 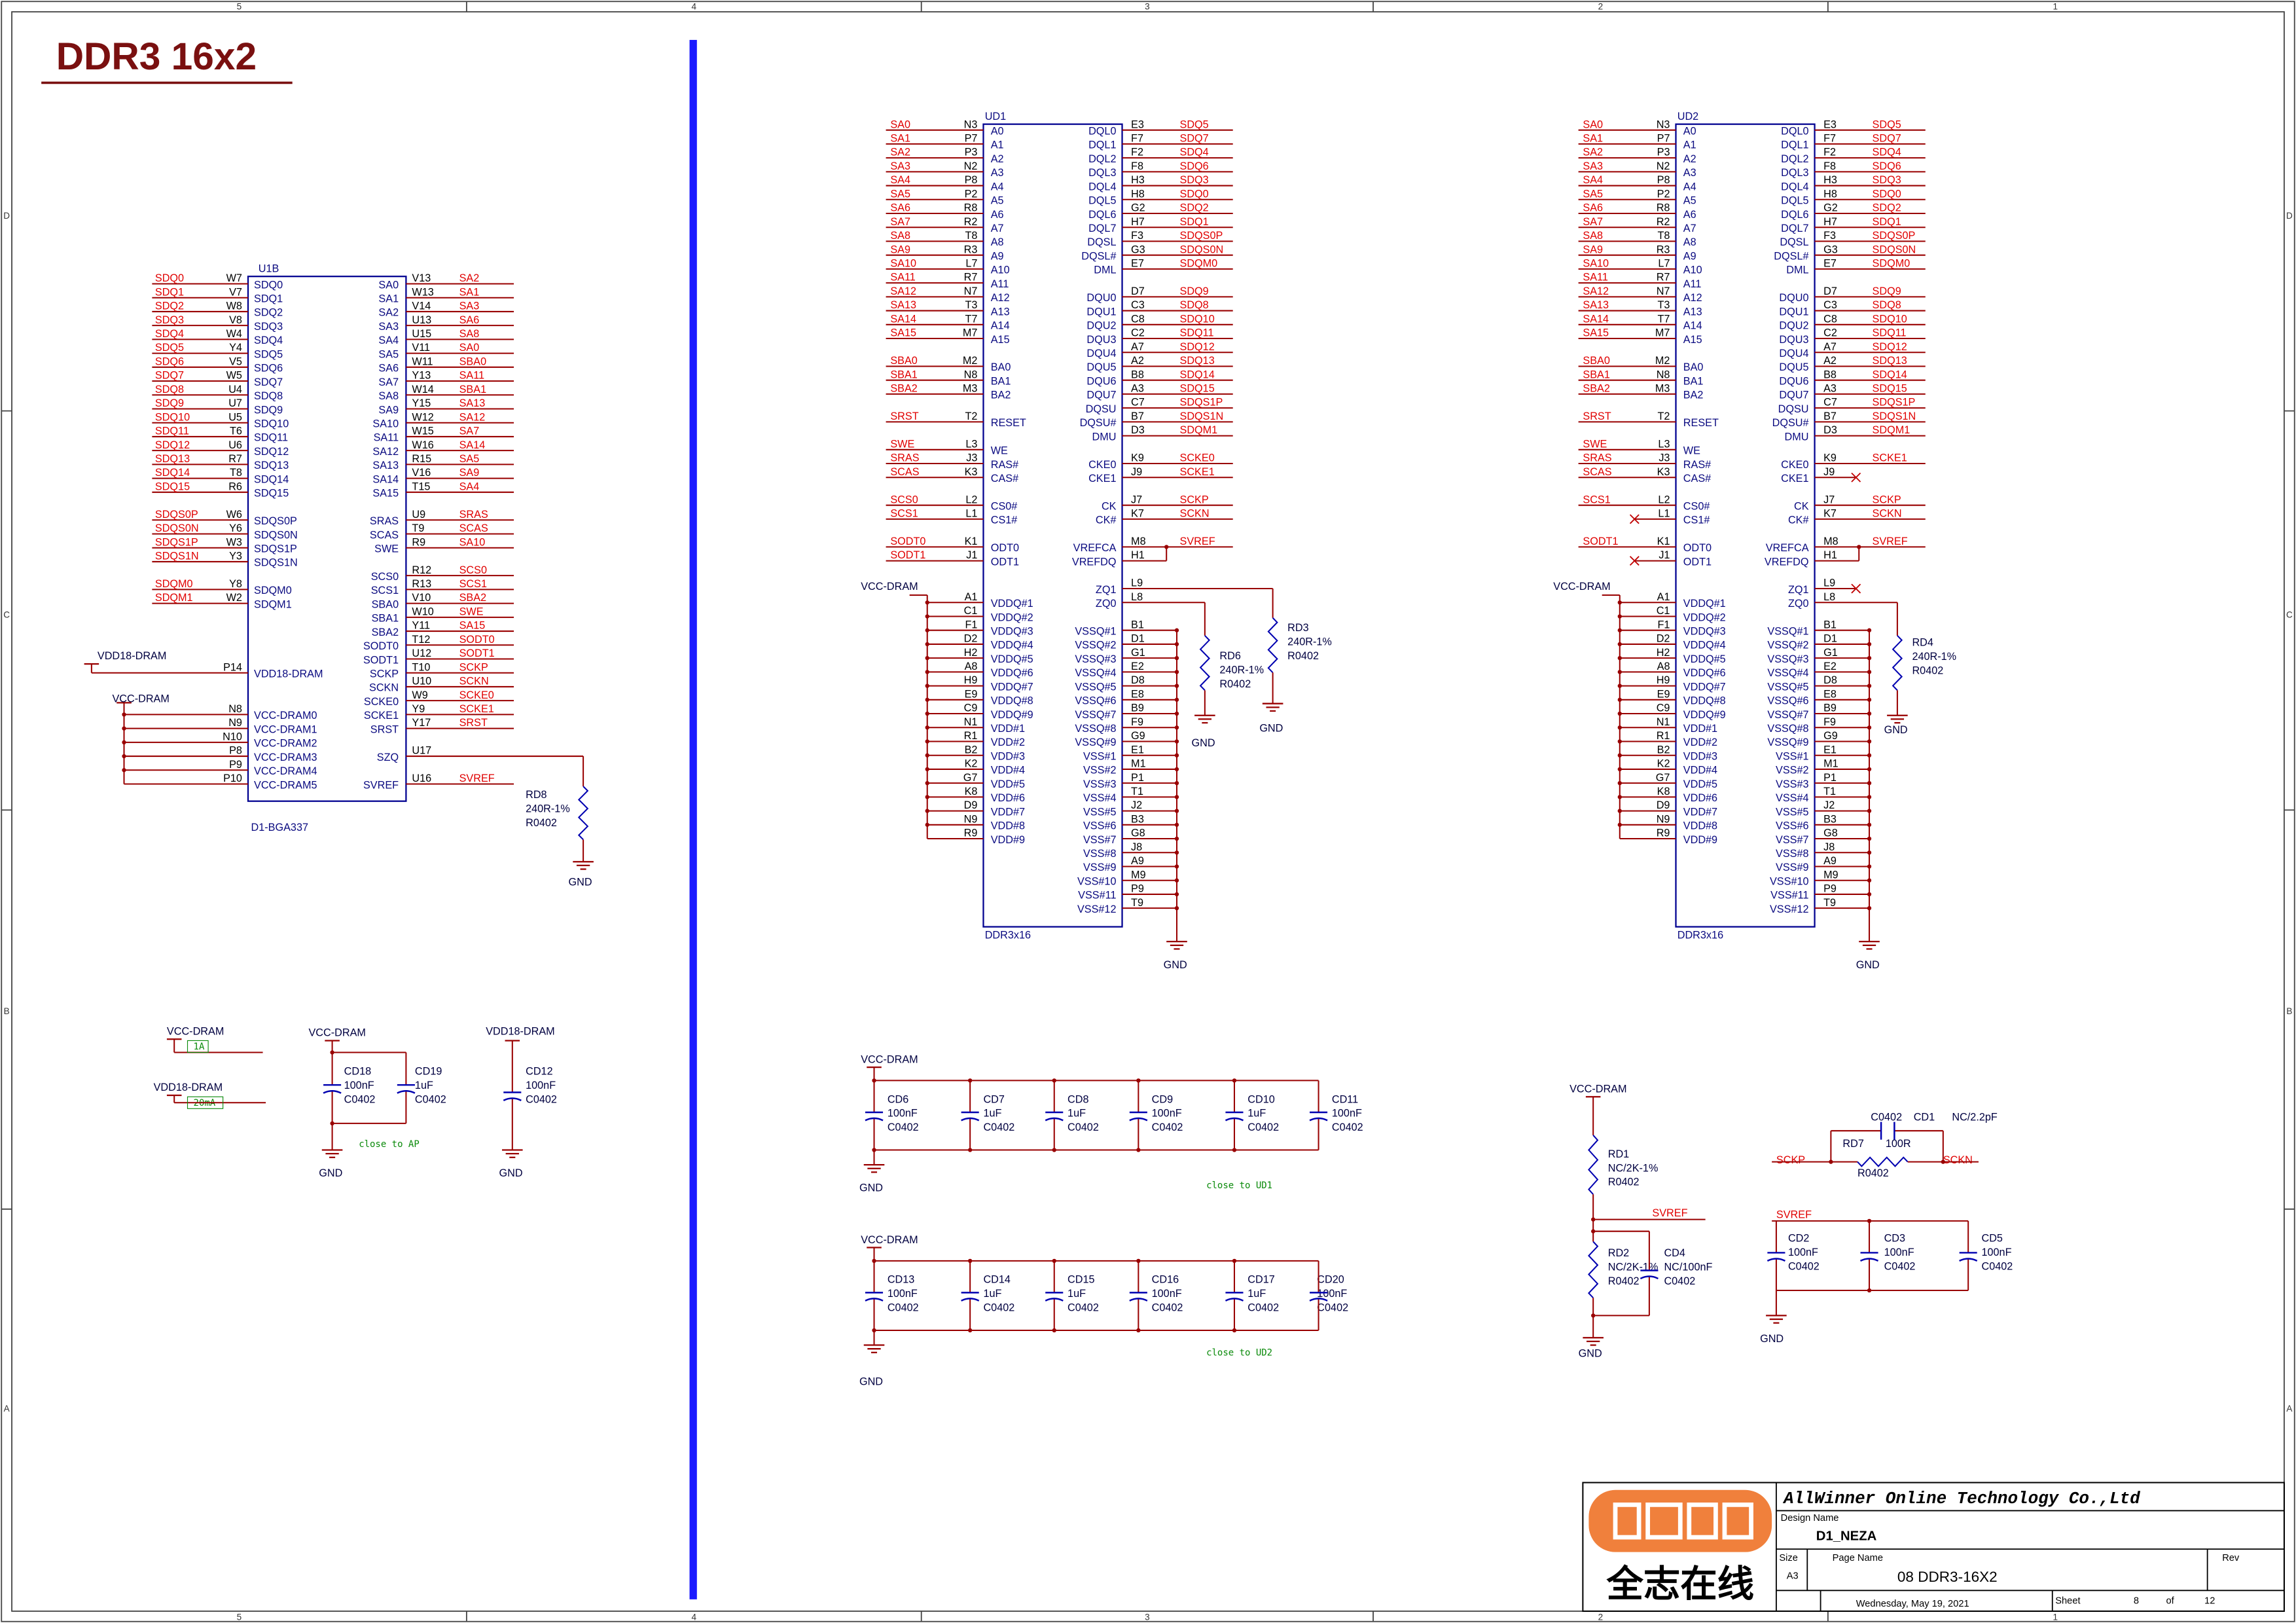 What do you see at coordinates (169, 320) in the screenshot?
I see `net-label: SDQ3` at bounding box center [169, 320].